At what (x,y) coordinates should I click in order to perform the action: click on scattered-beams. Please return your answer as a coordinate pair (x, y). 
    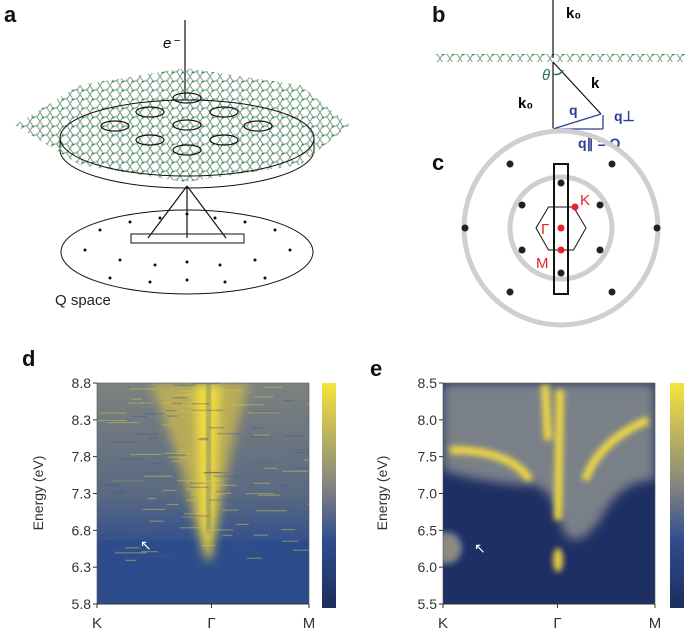
    Looking at the image, I should click on (187, 212).